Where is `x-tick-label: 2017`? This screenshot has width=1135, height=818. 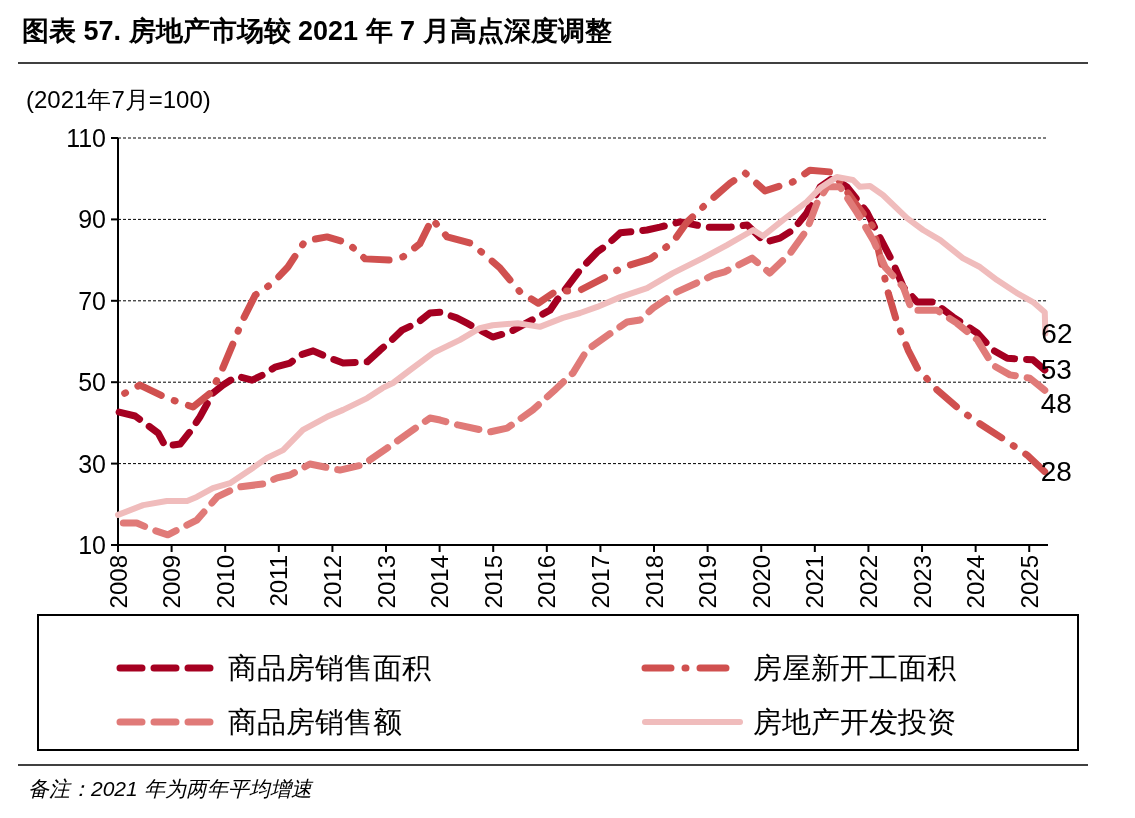 x-tick-label: 2017 is located at coordinates (600, 582).